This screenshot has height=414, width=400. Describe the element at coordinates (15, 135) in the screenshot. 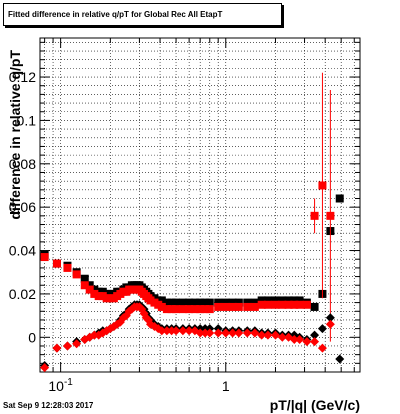

I see `y-axis-title: difference in relative q/pT` at that location.